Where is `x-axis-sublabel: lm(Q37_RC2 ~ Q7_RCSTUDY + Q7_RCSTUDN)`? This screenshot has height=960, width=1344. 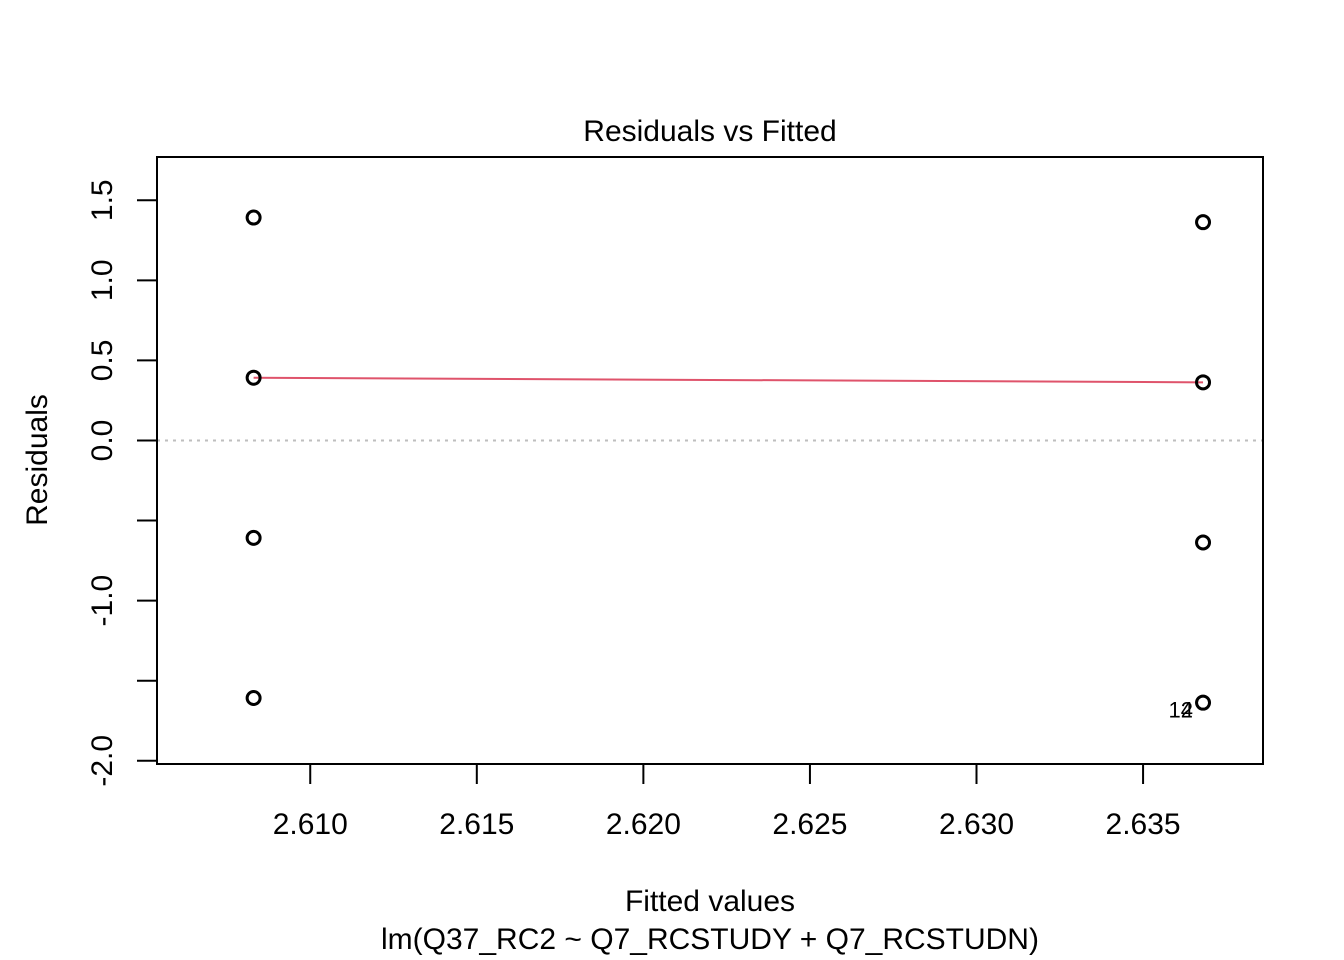 x-axis-sublabel: lm(Q37_RC2 ~ Q7_RCSTUDY + Q7_RCSTUDN) is located at coordinates (710, 939).